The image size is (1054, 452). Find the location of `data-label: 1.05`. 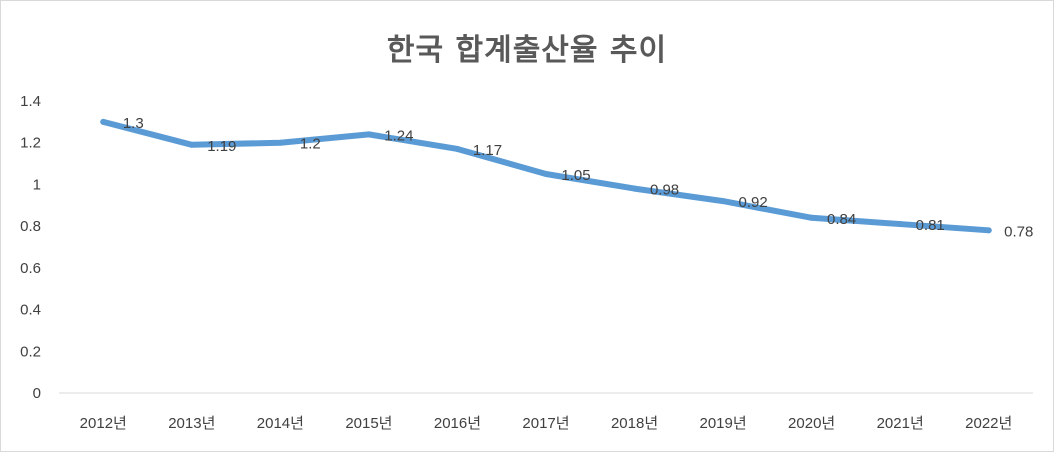

data-label: 1.05 is located at coordinates (575, 175).